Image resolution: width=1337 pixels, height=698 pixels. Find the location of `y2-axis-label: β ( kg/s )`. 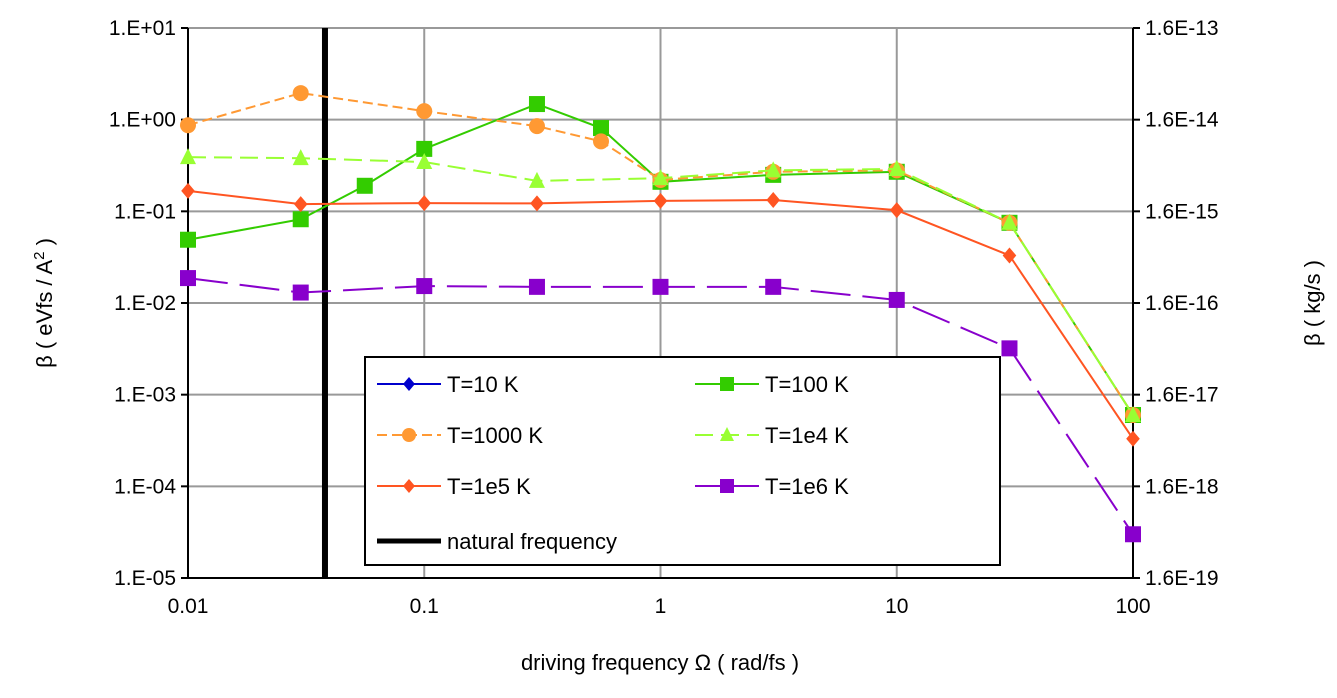

y2-axis-label: β ( kg/s ) is located at coordinates (1312, 303).